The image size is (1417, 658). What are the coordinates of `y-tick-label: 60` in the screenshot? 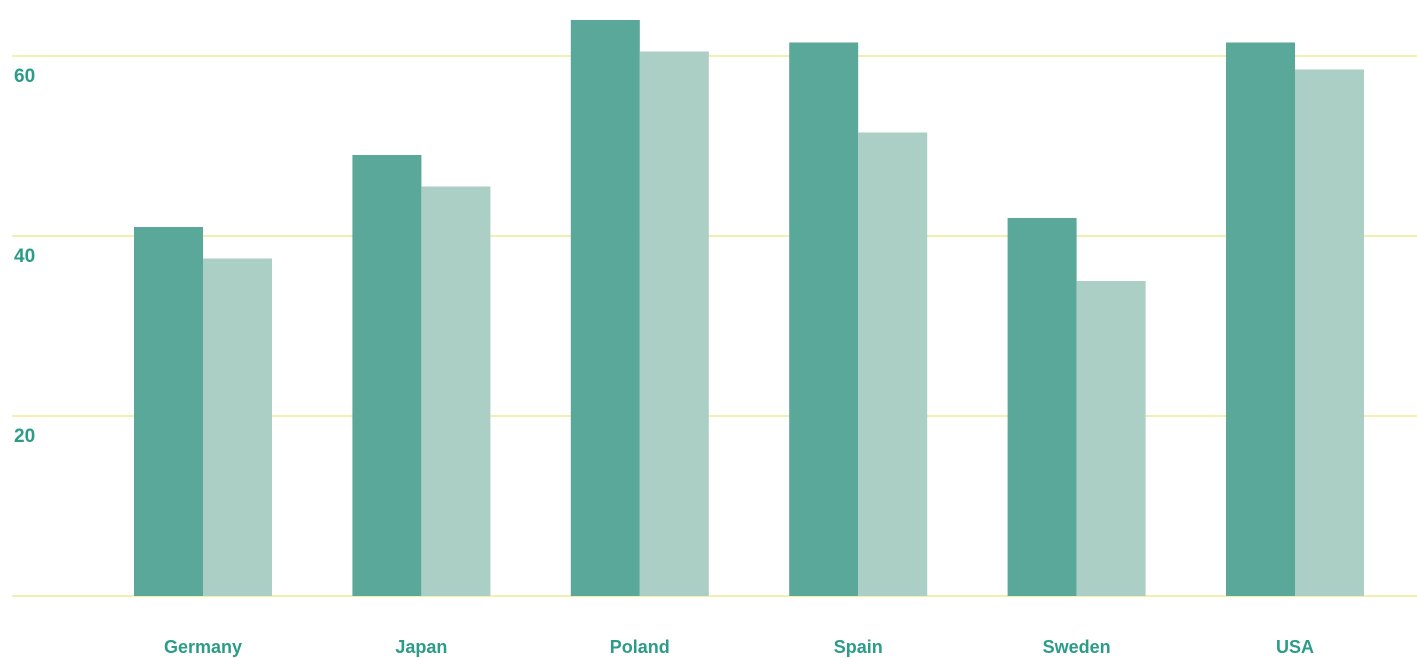 It's located at (24, 76).